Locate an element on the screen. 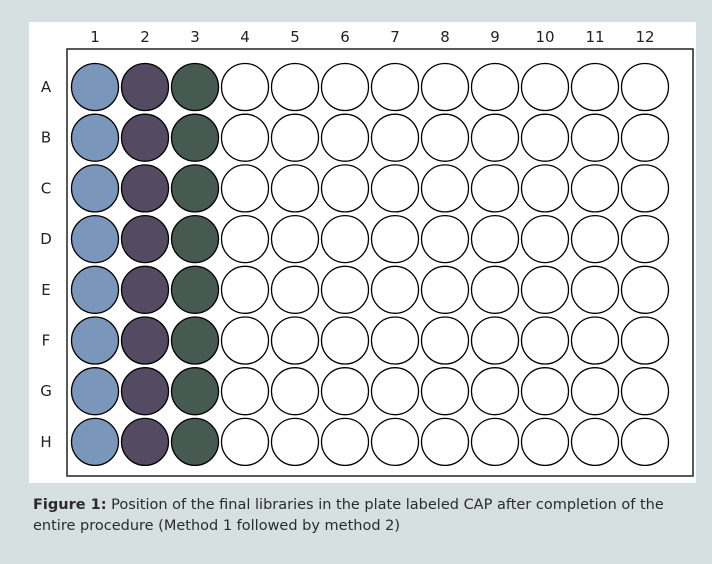 The image size is (712, 564). well-G1 is located at coordinates (95, 391).